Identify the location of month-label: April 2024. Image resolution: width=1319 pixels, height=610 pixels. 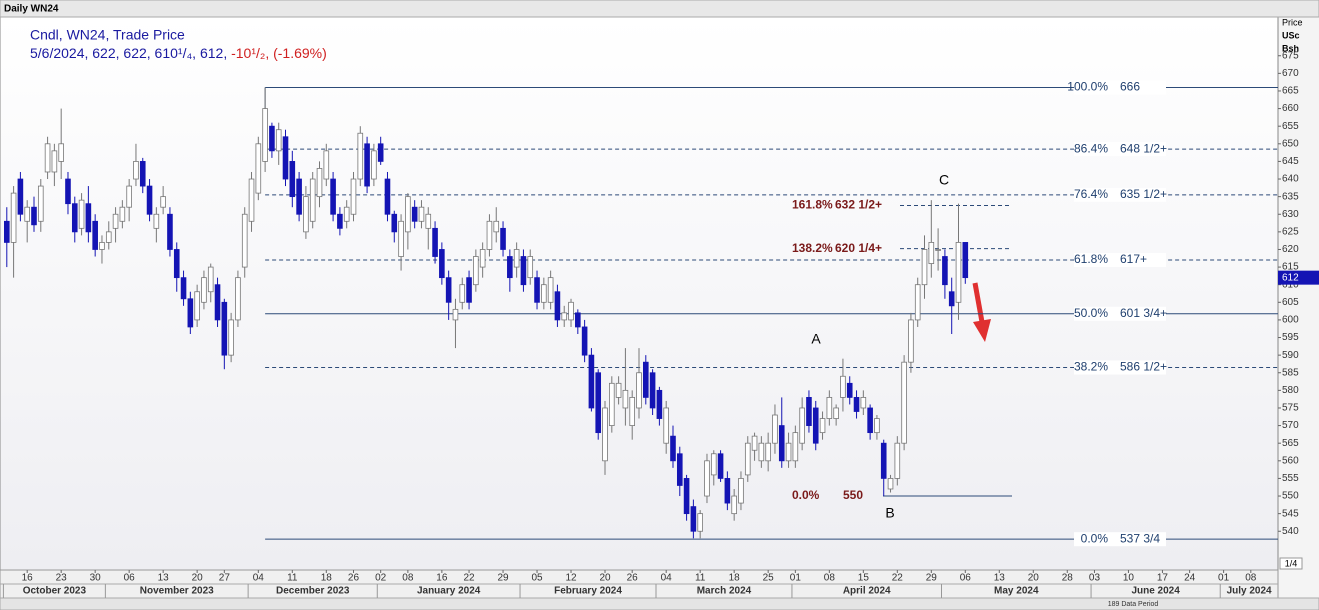
(867, 591).